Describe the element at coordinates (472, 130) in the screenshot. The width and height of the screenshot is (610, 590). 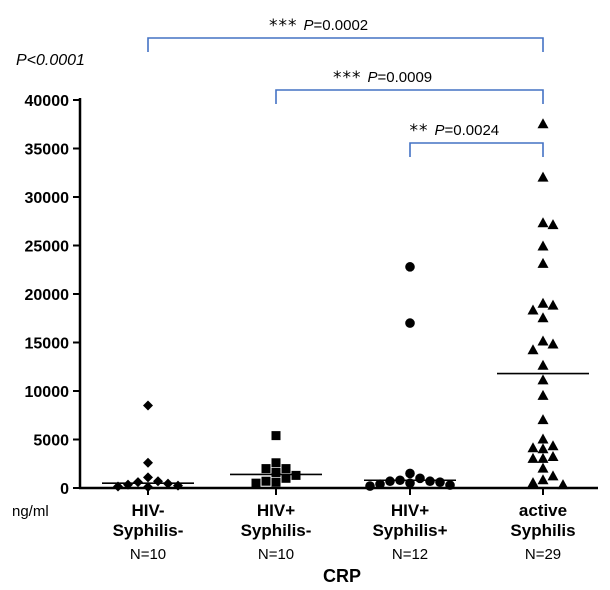
I see `p-value: =0.0024` at that location.